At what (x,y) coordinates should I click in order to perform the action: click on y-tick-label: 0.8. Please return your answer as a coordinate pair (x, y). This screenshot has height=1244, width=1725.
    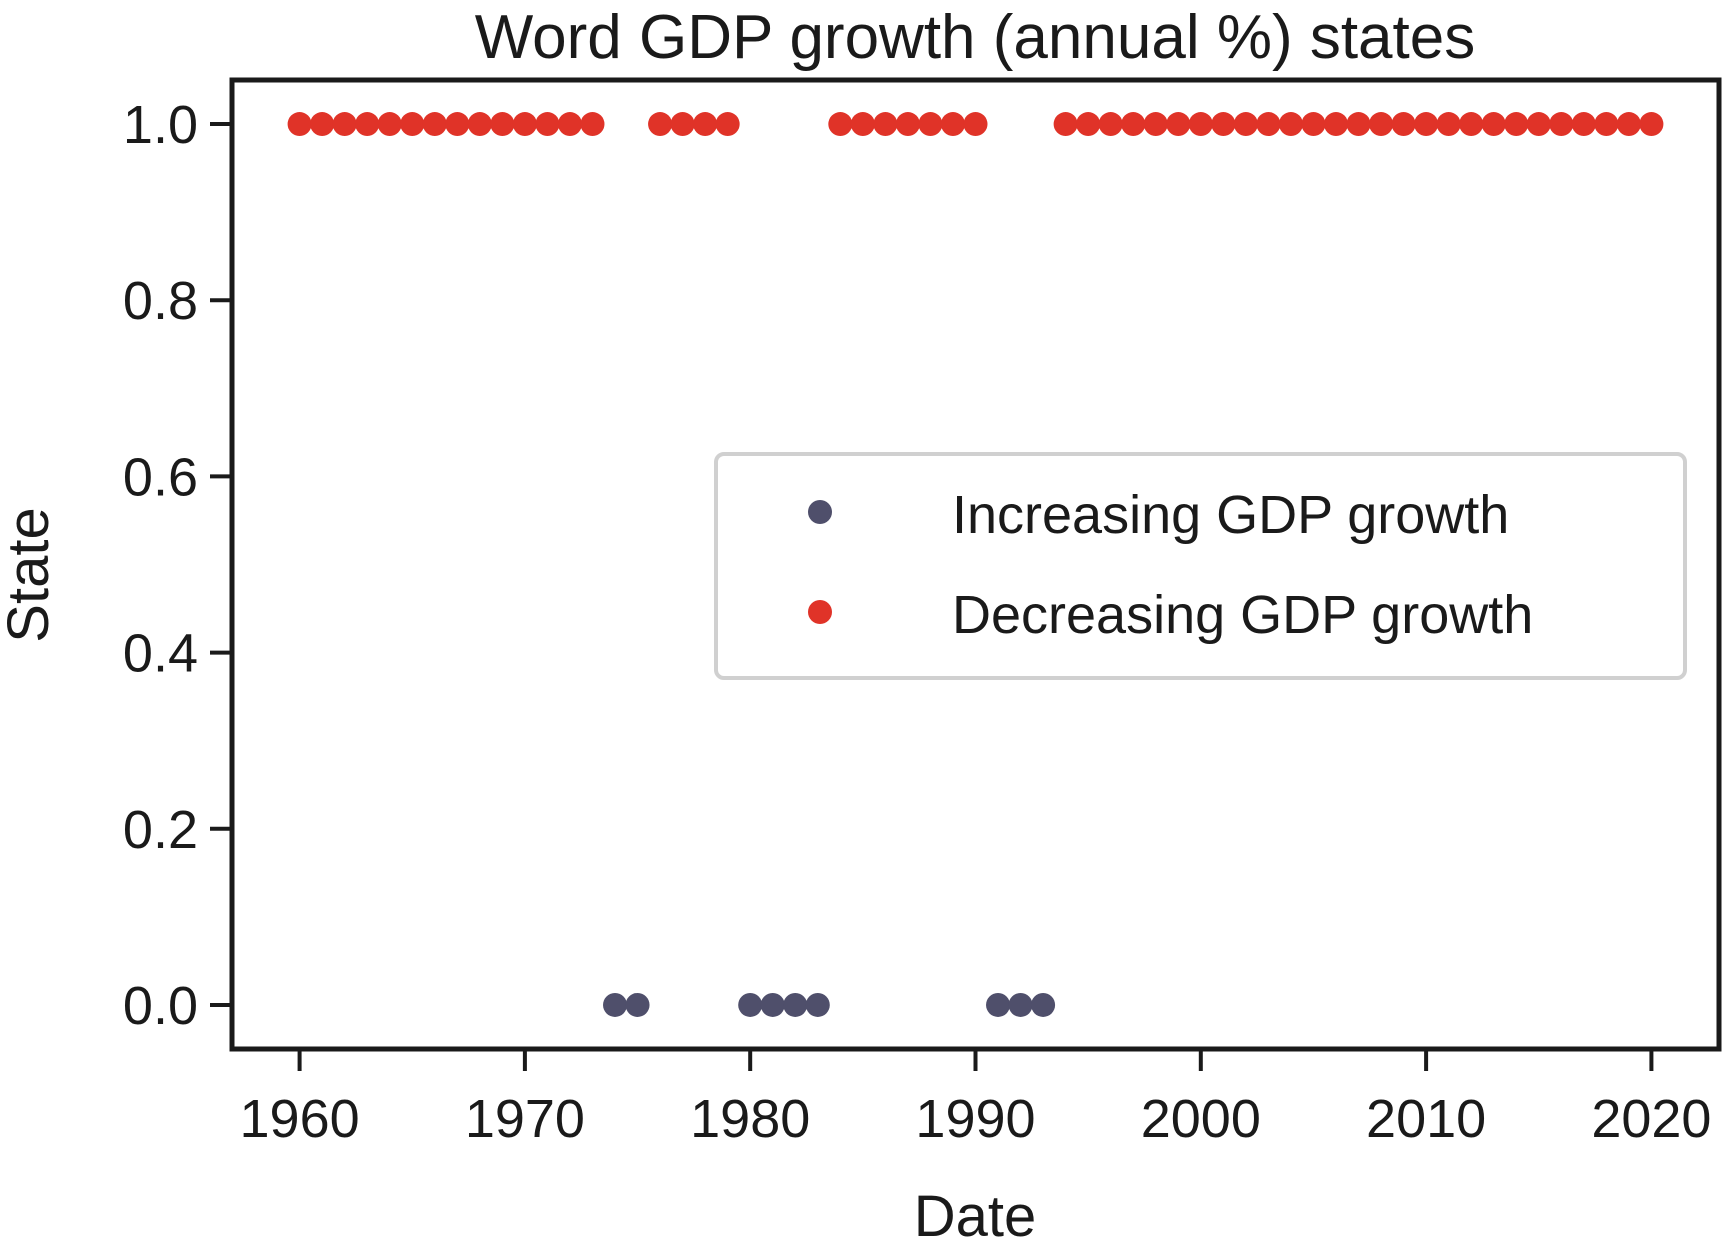
    Looking at the image, I should click on (160, 301).